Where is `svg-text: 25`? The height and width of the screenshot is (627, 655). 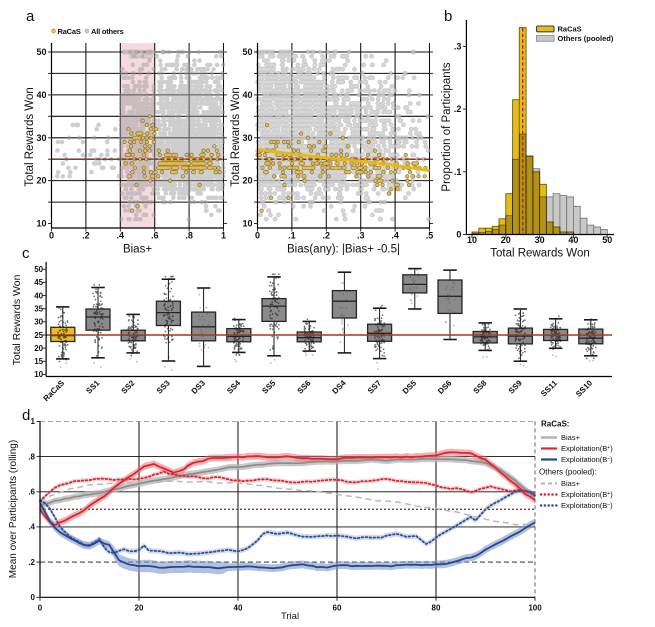
svg-text: 25 is located at coordinates (38, 335).